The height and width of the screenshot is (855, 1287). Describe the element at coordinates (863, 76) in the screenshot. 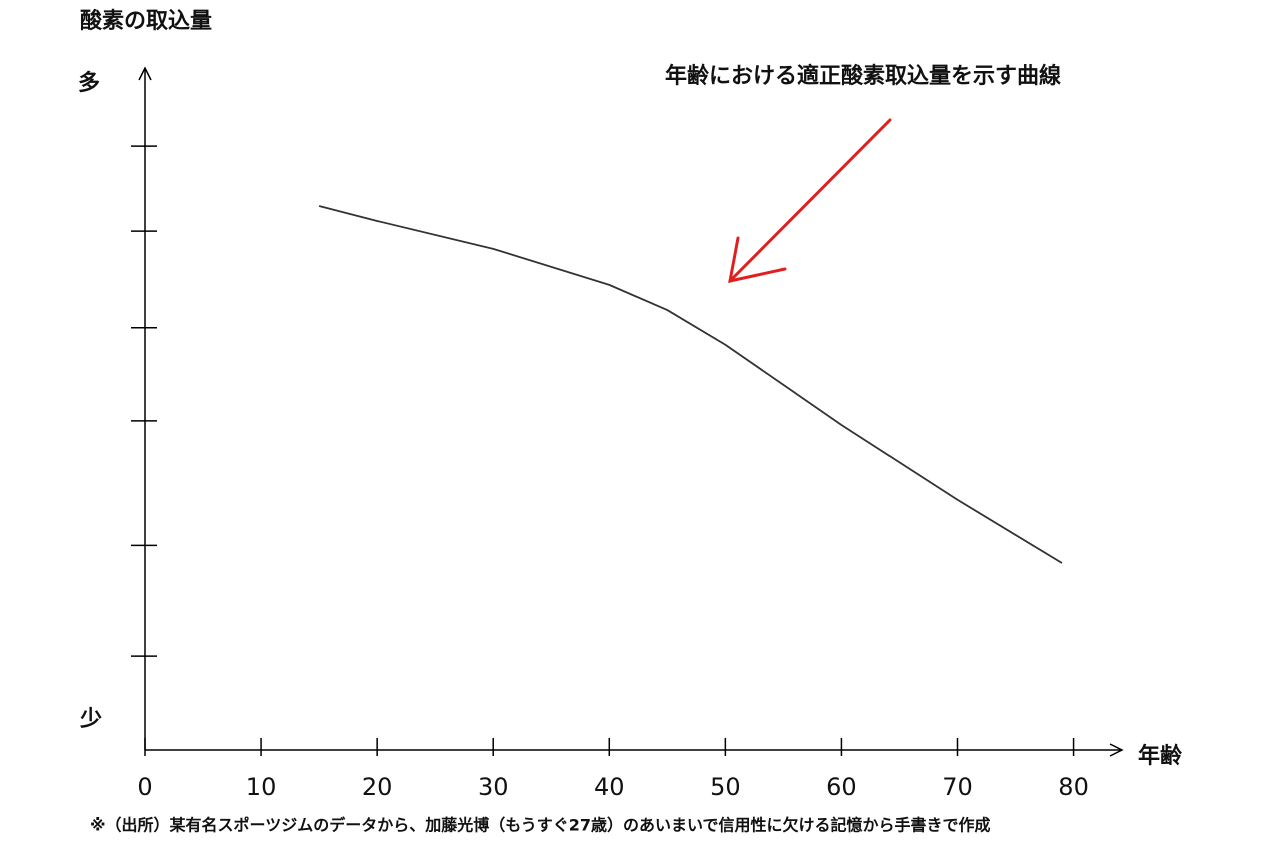

I see `annotation: 年齢における適正酸素取込量を示す曲線` at that location.